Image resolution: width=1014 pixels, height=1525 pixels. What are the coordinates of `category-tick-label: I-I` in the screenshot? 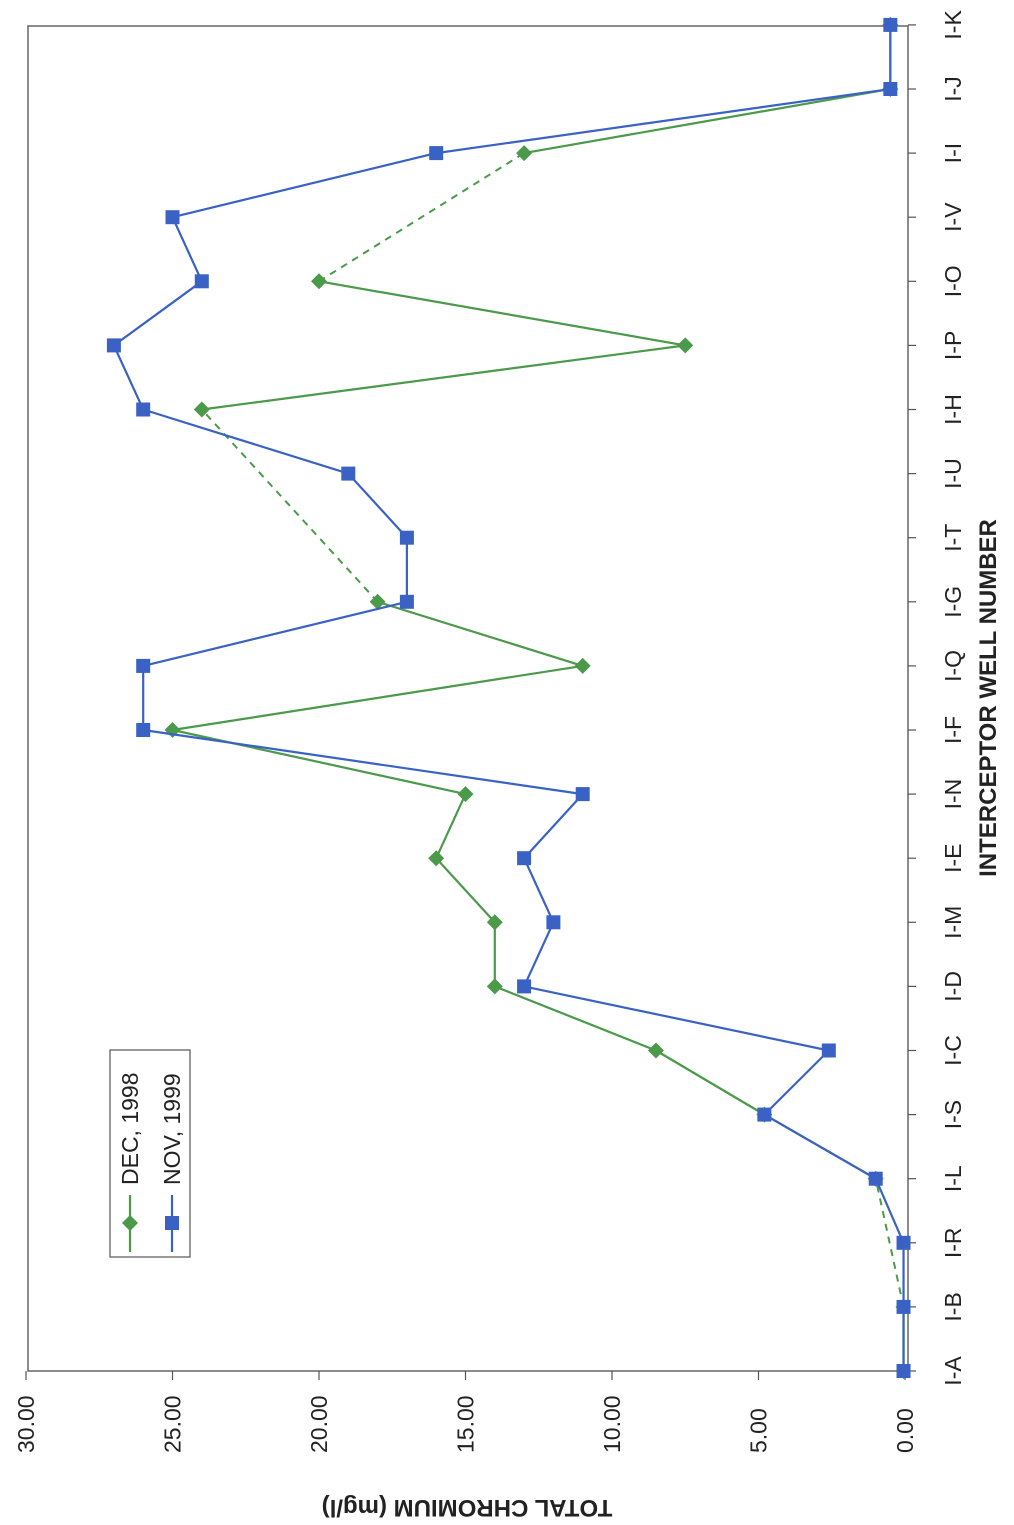 It's located at (953, 153).